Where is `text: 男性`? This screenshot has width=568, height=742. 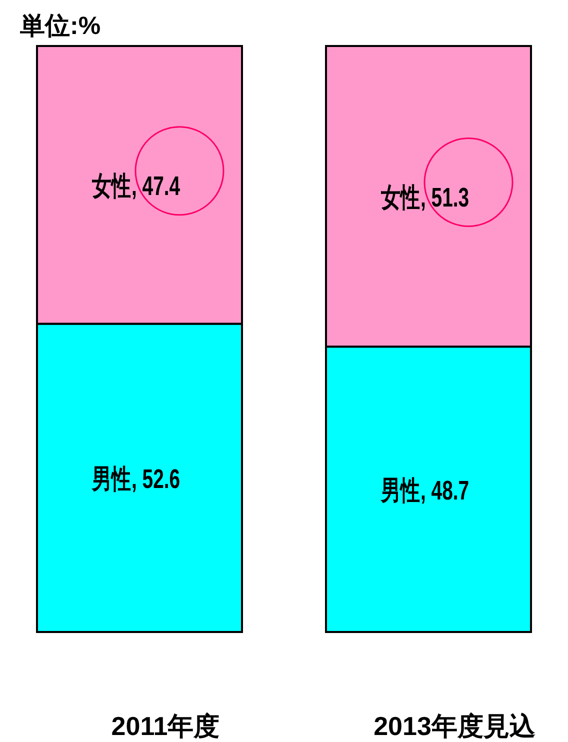 text: 男性 is located at coordinates (112, 479).